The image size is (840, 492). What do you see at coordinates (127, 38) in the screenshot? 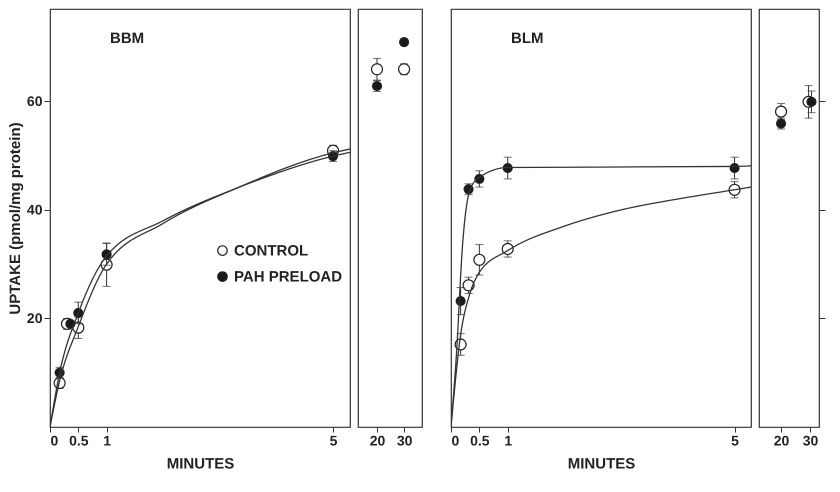
I see `text: BBM` at bounding box center [127, 38].